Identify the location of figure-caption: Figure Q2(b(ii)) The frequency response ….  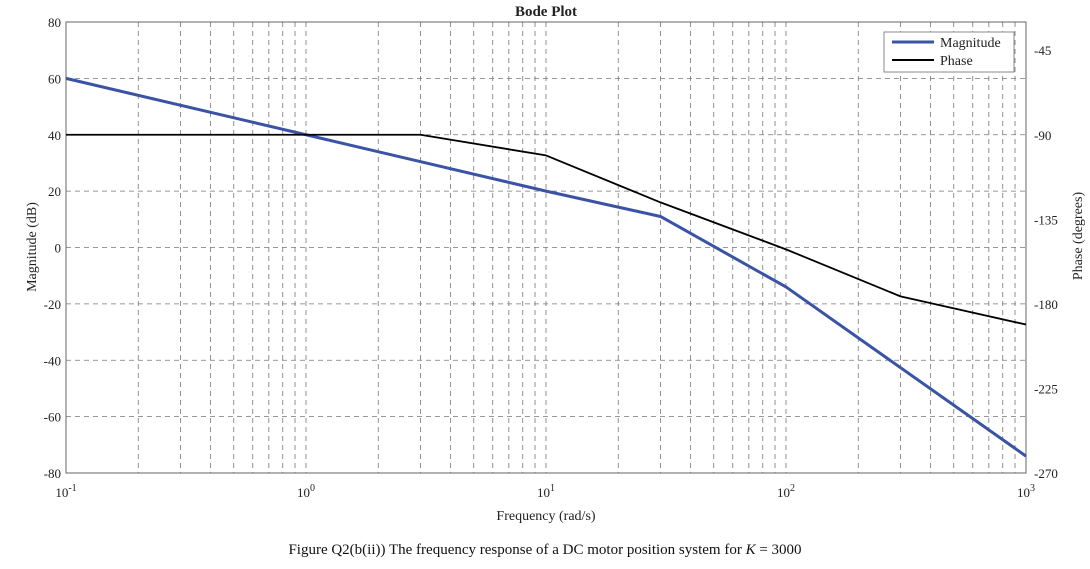
(545, 550).